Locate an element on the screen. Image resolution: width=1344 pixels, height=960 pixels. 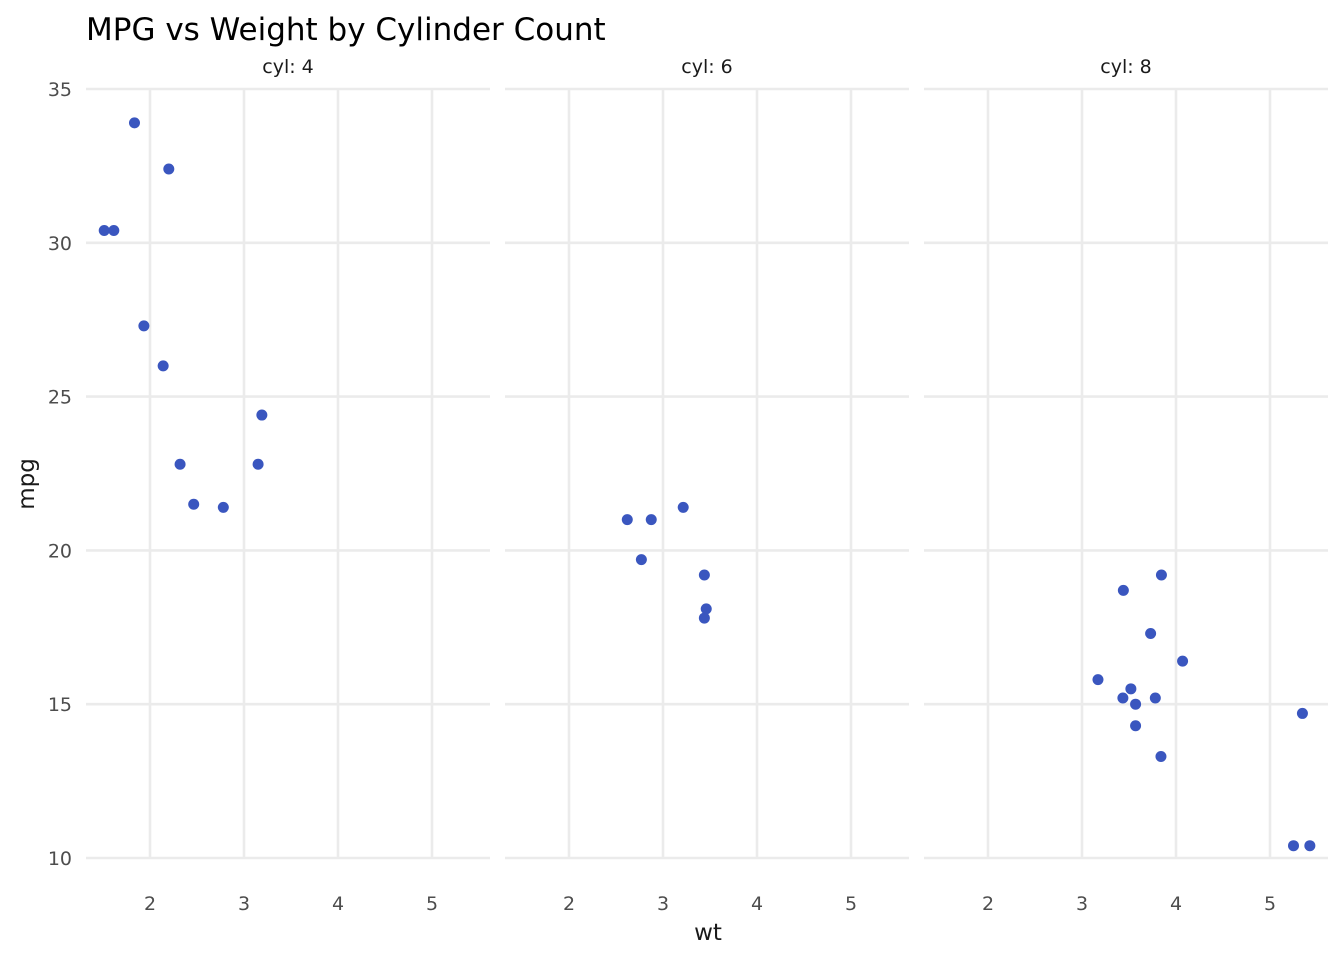
facet-strip-label: cyl: 8 is located at coordinates (1126, 67).